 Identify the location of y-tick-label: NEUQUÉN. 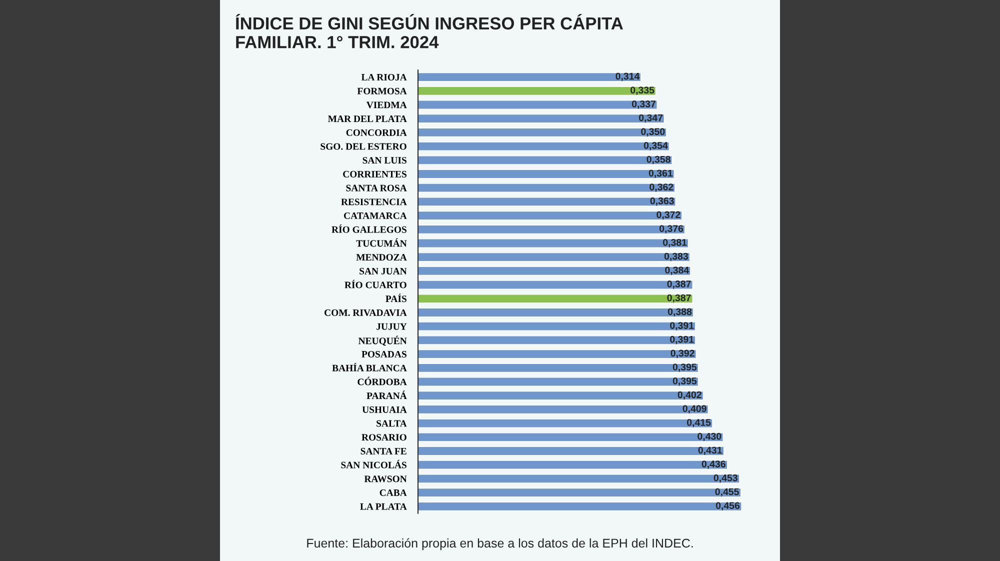
(382, 341).